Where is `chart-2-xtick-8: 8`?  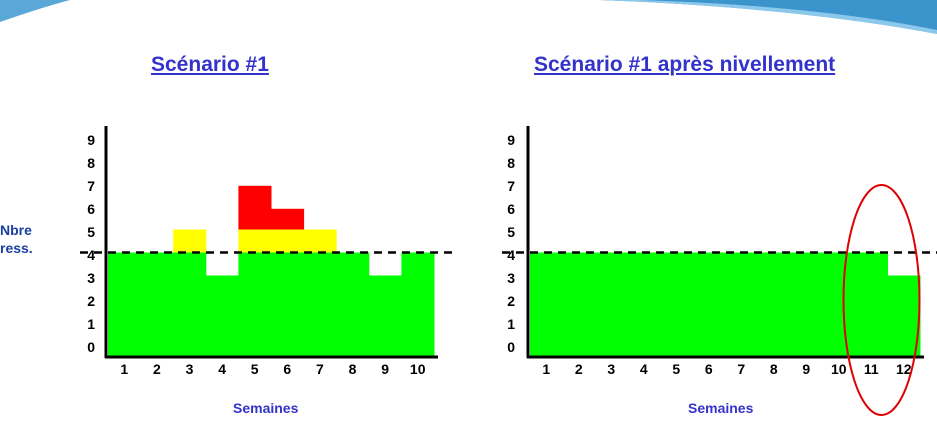 chart-2-xtick-8: 8 is located at coordinates (774, 369).